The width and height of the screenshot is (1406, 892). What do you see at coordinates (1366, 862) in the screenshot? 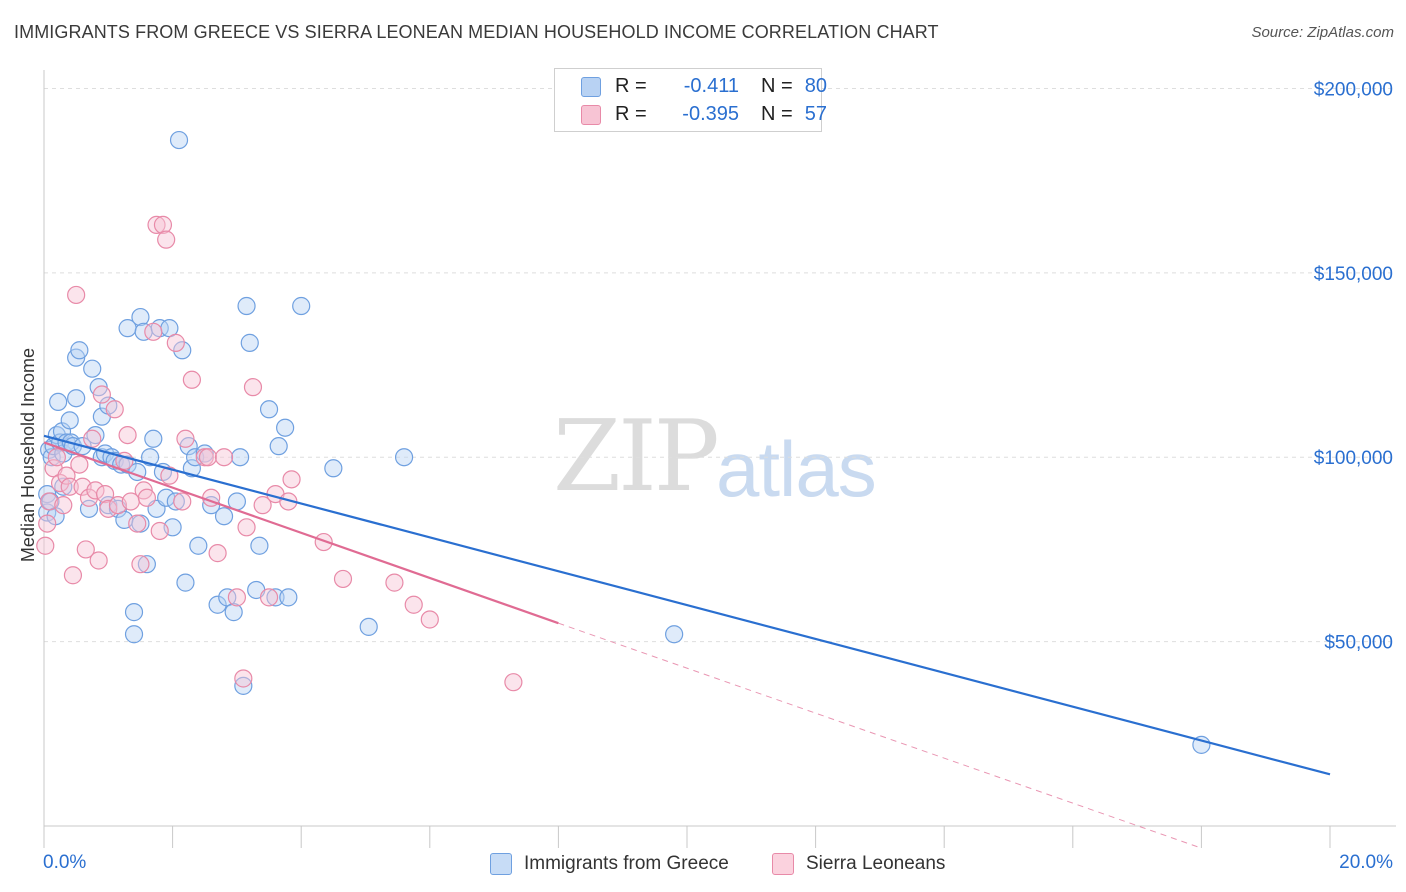
I see `x-tick-label: 20.0%` at bounding box center [1366, 862].